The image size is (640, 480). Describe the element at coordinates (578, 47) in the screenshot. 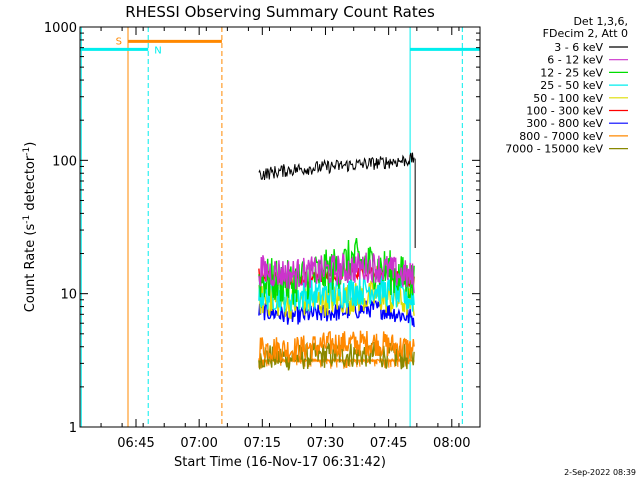

I see `legend-label-0: 3 - 6 keV` at that location.